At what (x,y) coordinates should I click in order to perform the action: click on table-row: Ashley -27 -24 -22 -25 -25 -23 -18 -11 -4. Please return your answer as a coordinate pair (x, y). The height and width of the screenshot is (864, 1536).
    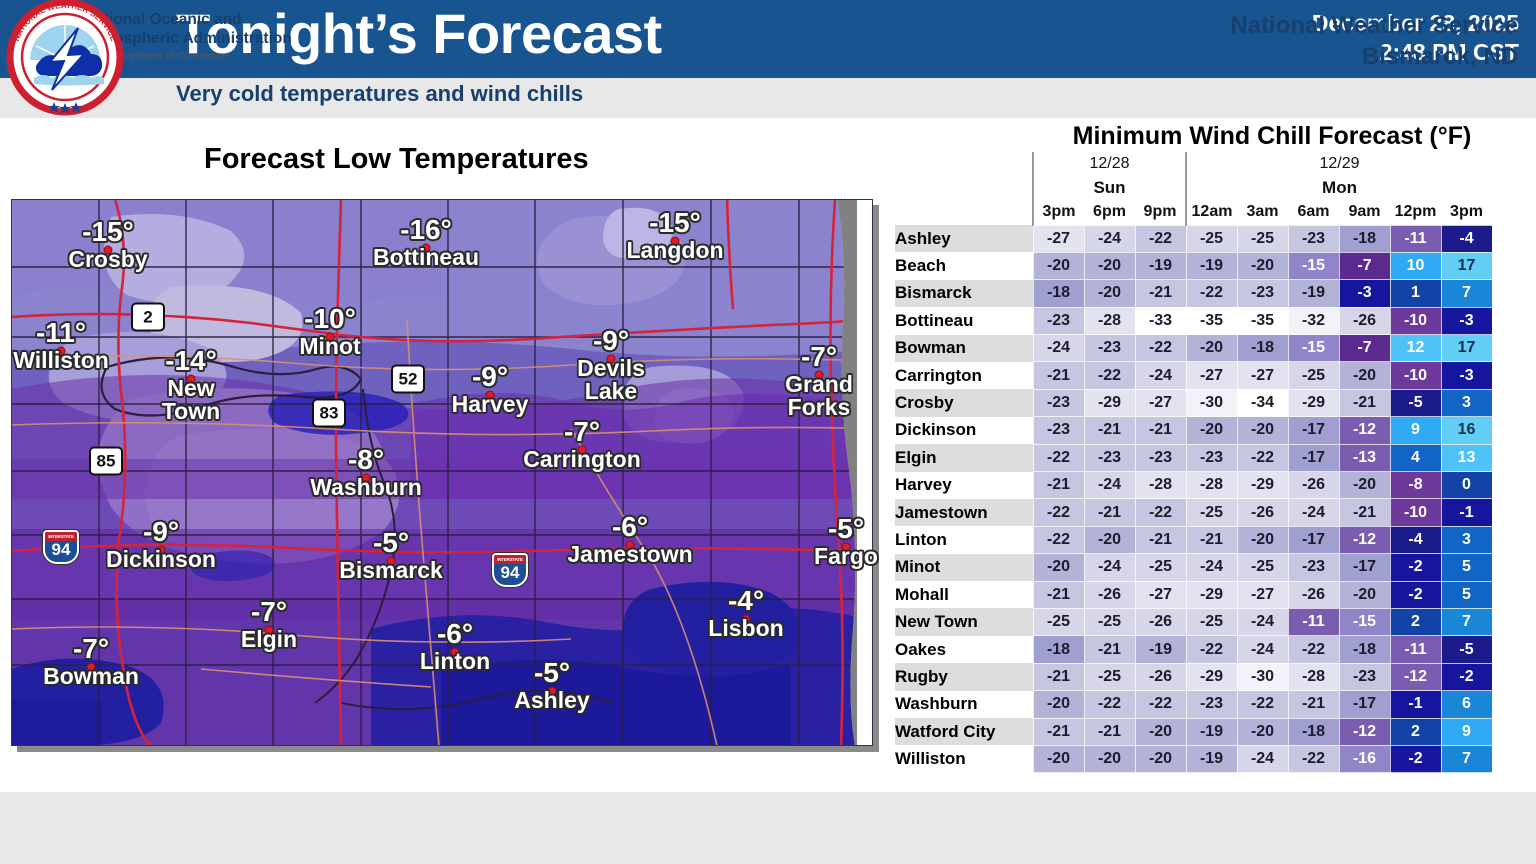
    Looking at the image, I should click on (1194, 238).